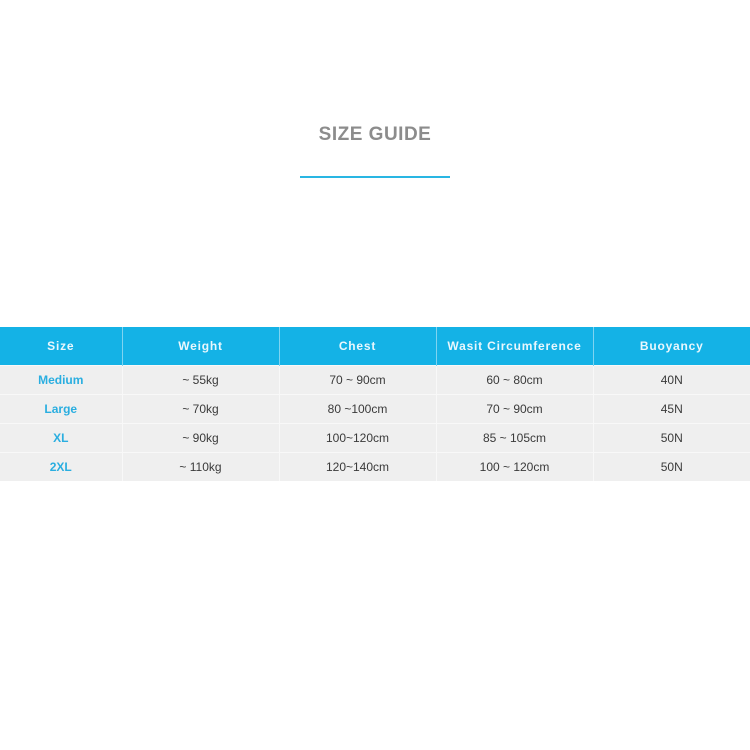 The image size is (750, 750). I want to click on cell-buoyancy: 40N, so click(671, 380).